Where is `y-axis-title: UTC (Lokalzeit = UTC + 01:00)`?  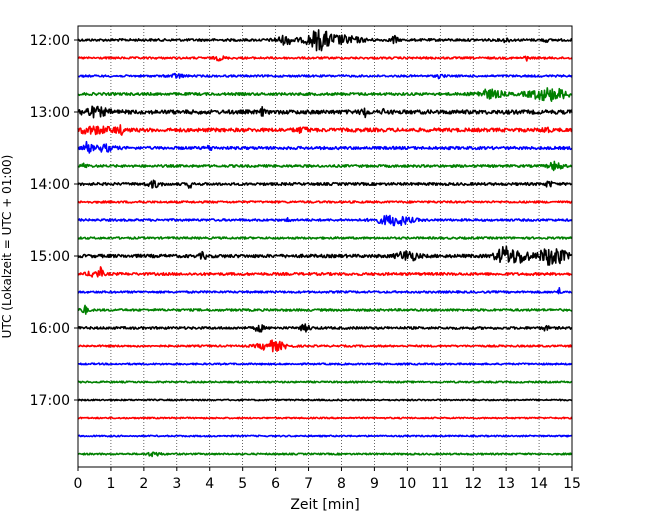 y-axis-title: UTC (Lokalzeit = UTC + 01:00) is located at coordinates (7, 247).